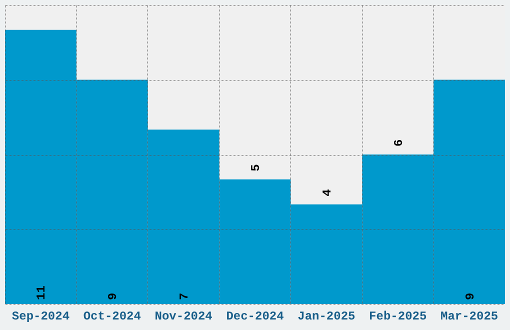 This screenshot has width=510, height=330. I want to click on x-tick-label: Feb-2025, so click(398, 317).